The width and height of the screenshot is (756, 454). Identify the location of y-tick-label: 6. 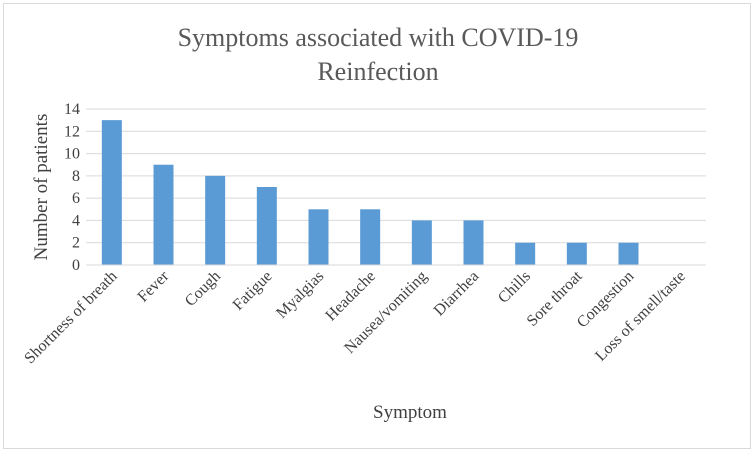
(76, 198).